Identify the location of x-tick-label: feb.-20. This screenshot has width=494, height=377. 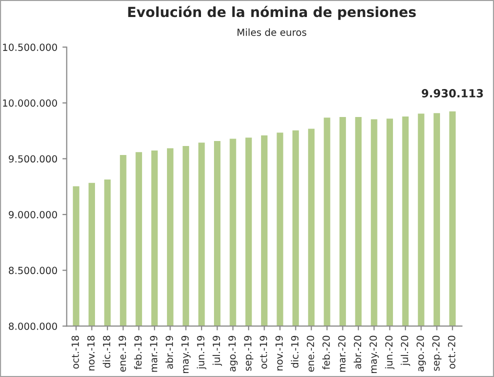
(326, 353).